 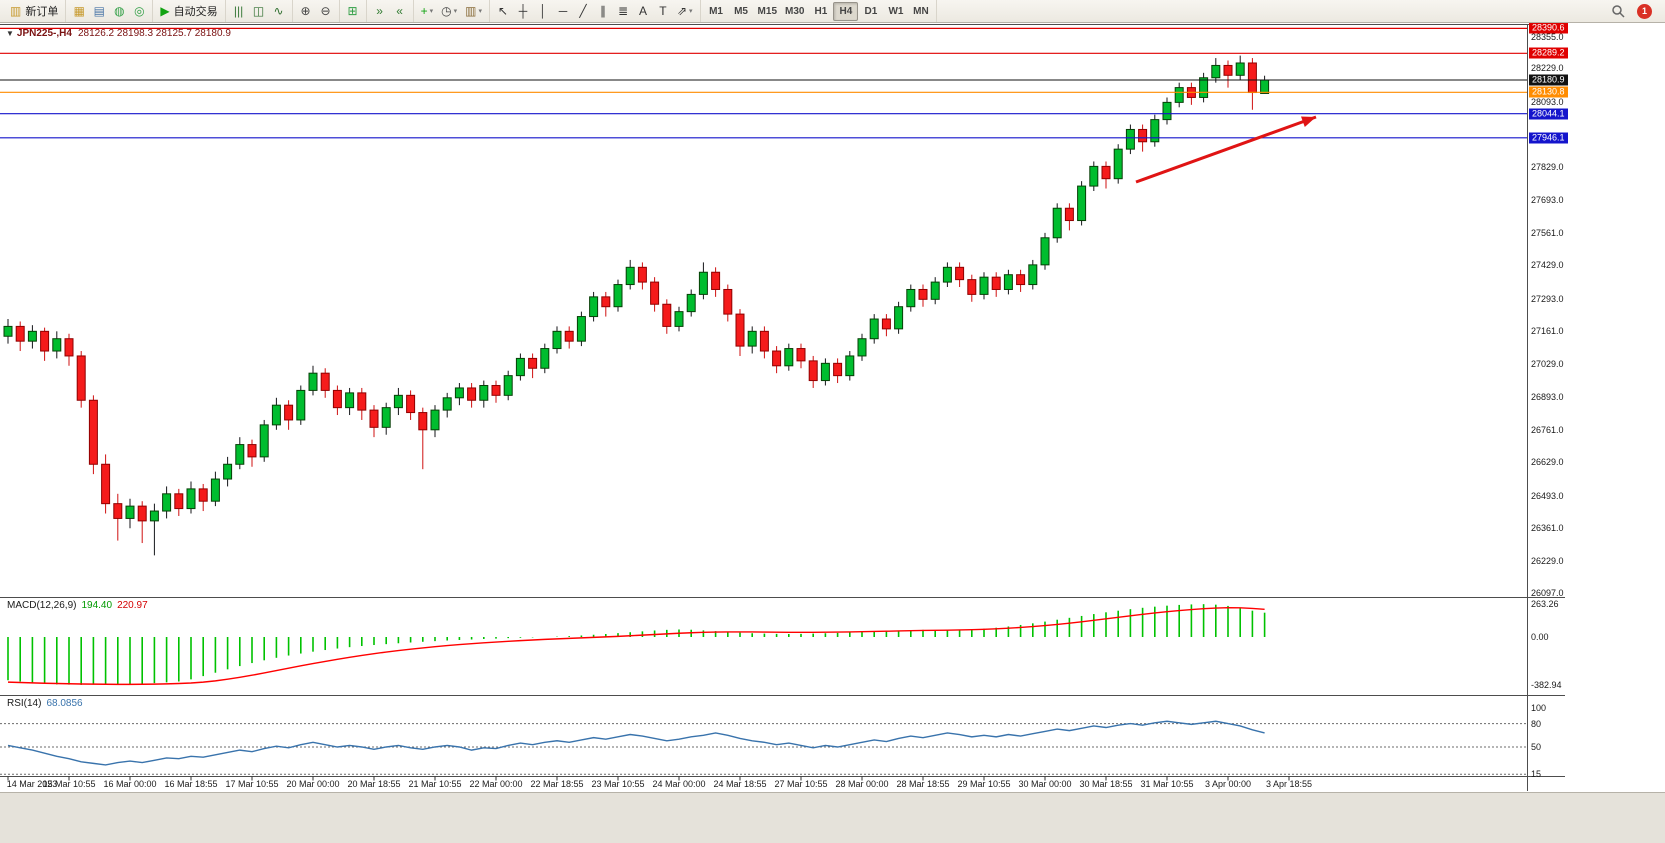 I want to click on text-icon: A, so click(x=642, y=11).